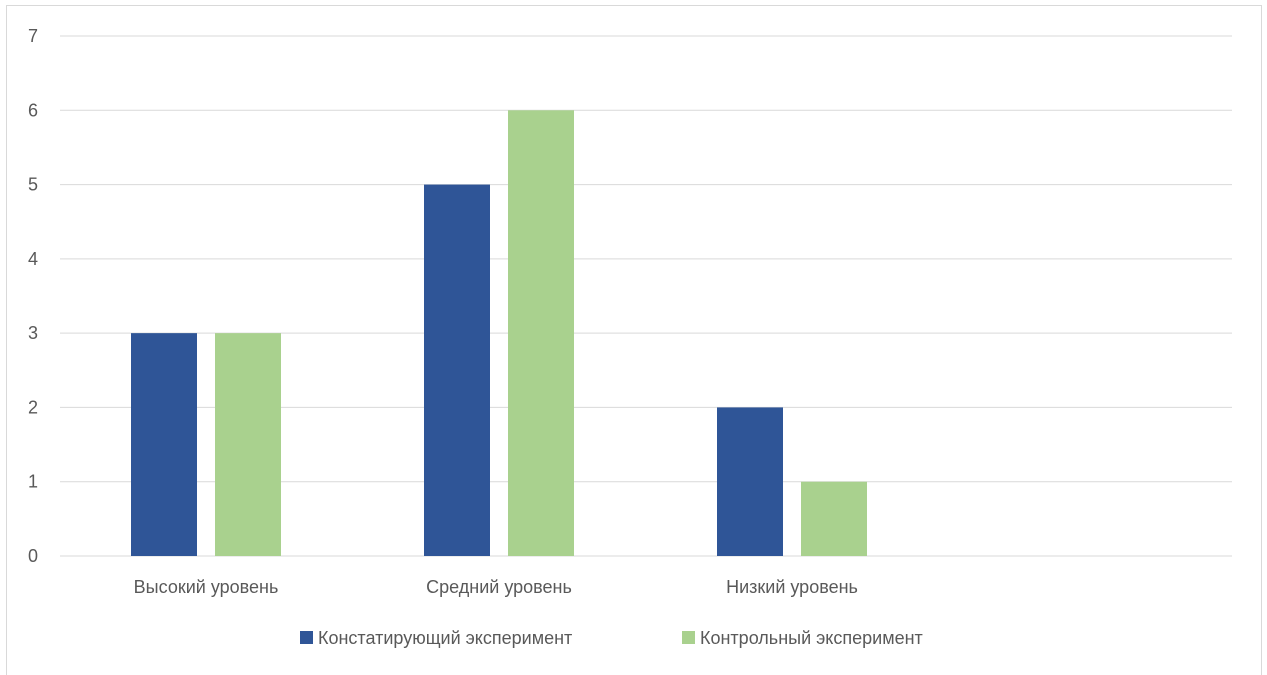 The height and width of the screenshot is (675, 1267). Describe the element at coordinates (33, 185) in the screenshot. I see `y-tick-label: 5` at that location.